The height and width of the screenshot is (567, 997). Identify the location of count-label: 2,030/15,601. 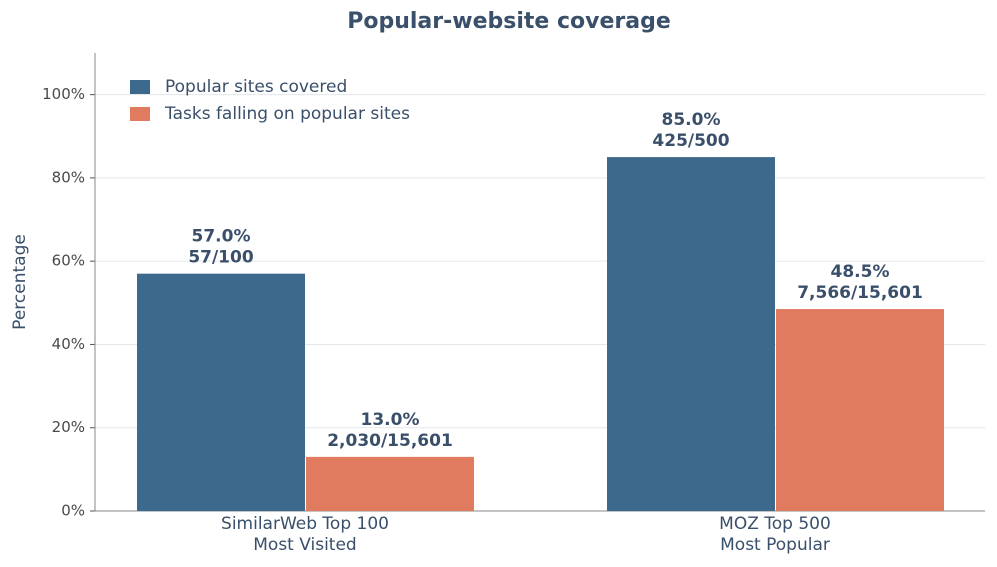
(390, 441).